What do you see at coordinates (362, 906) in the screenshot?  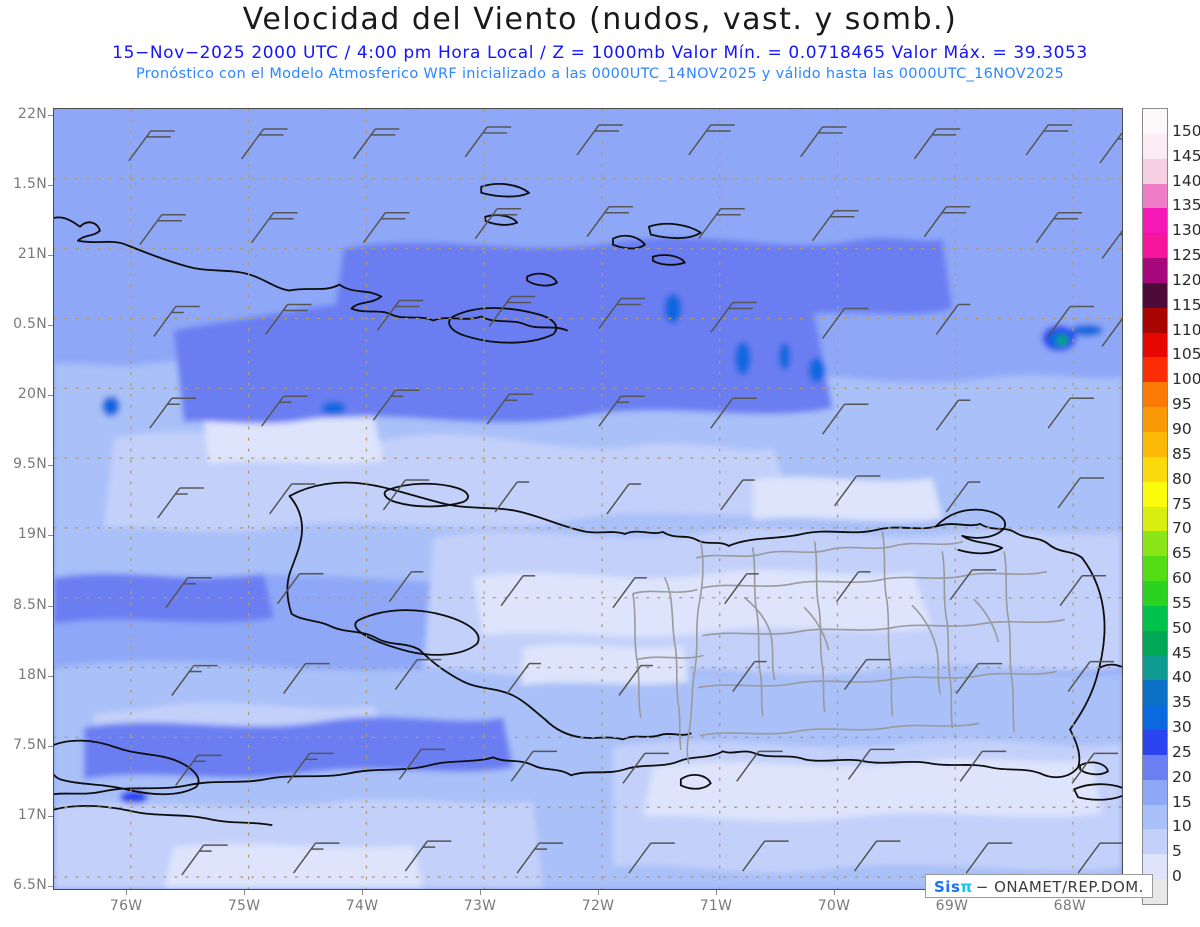 I see `x-axis-tick-label: 74W` at bounding box center [362, 906].